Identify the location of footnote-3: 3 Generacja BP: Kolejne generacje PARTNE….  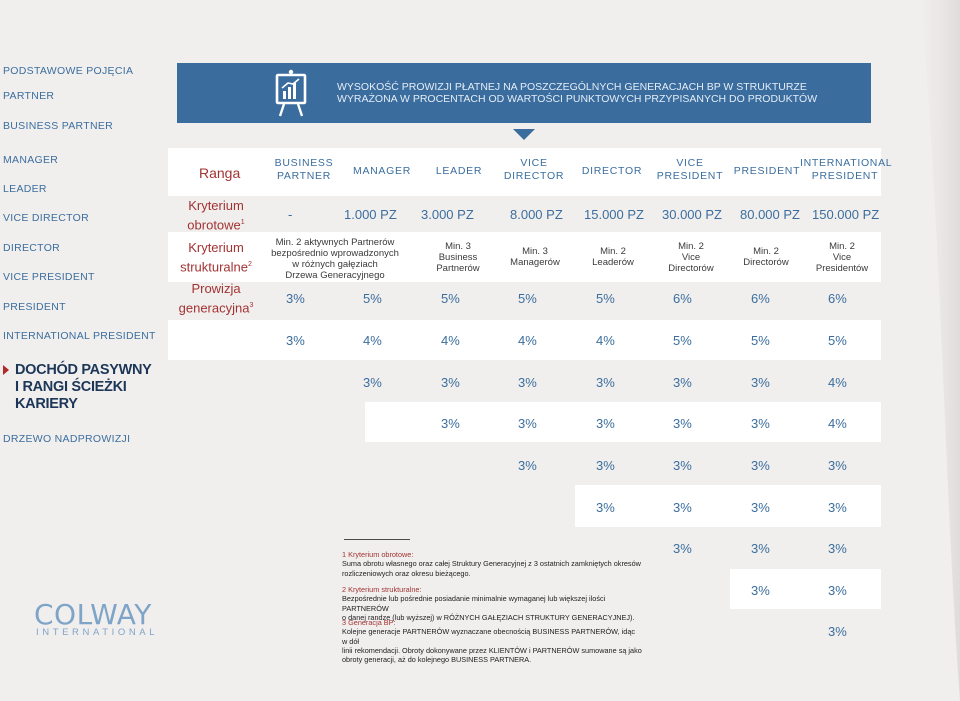
(492, 641).